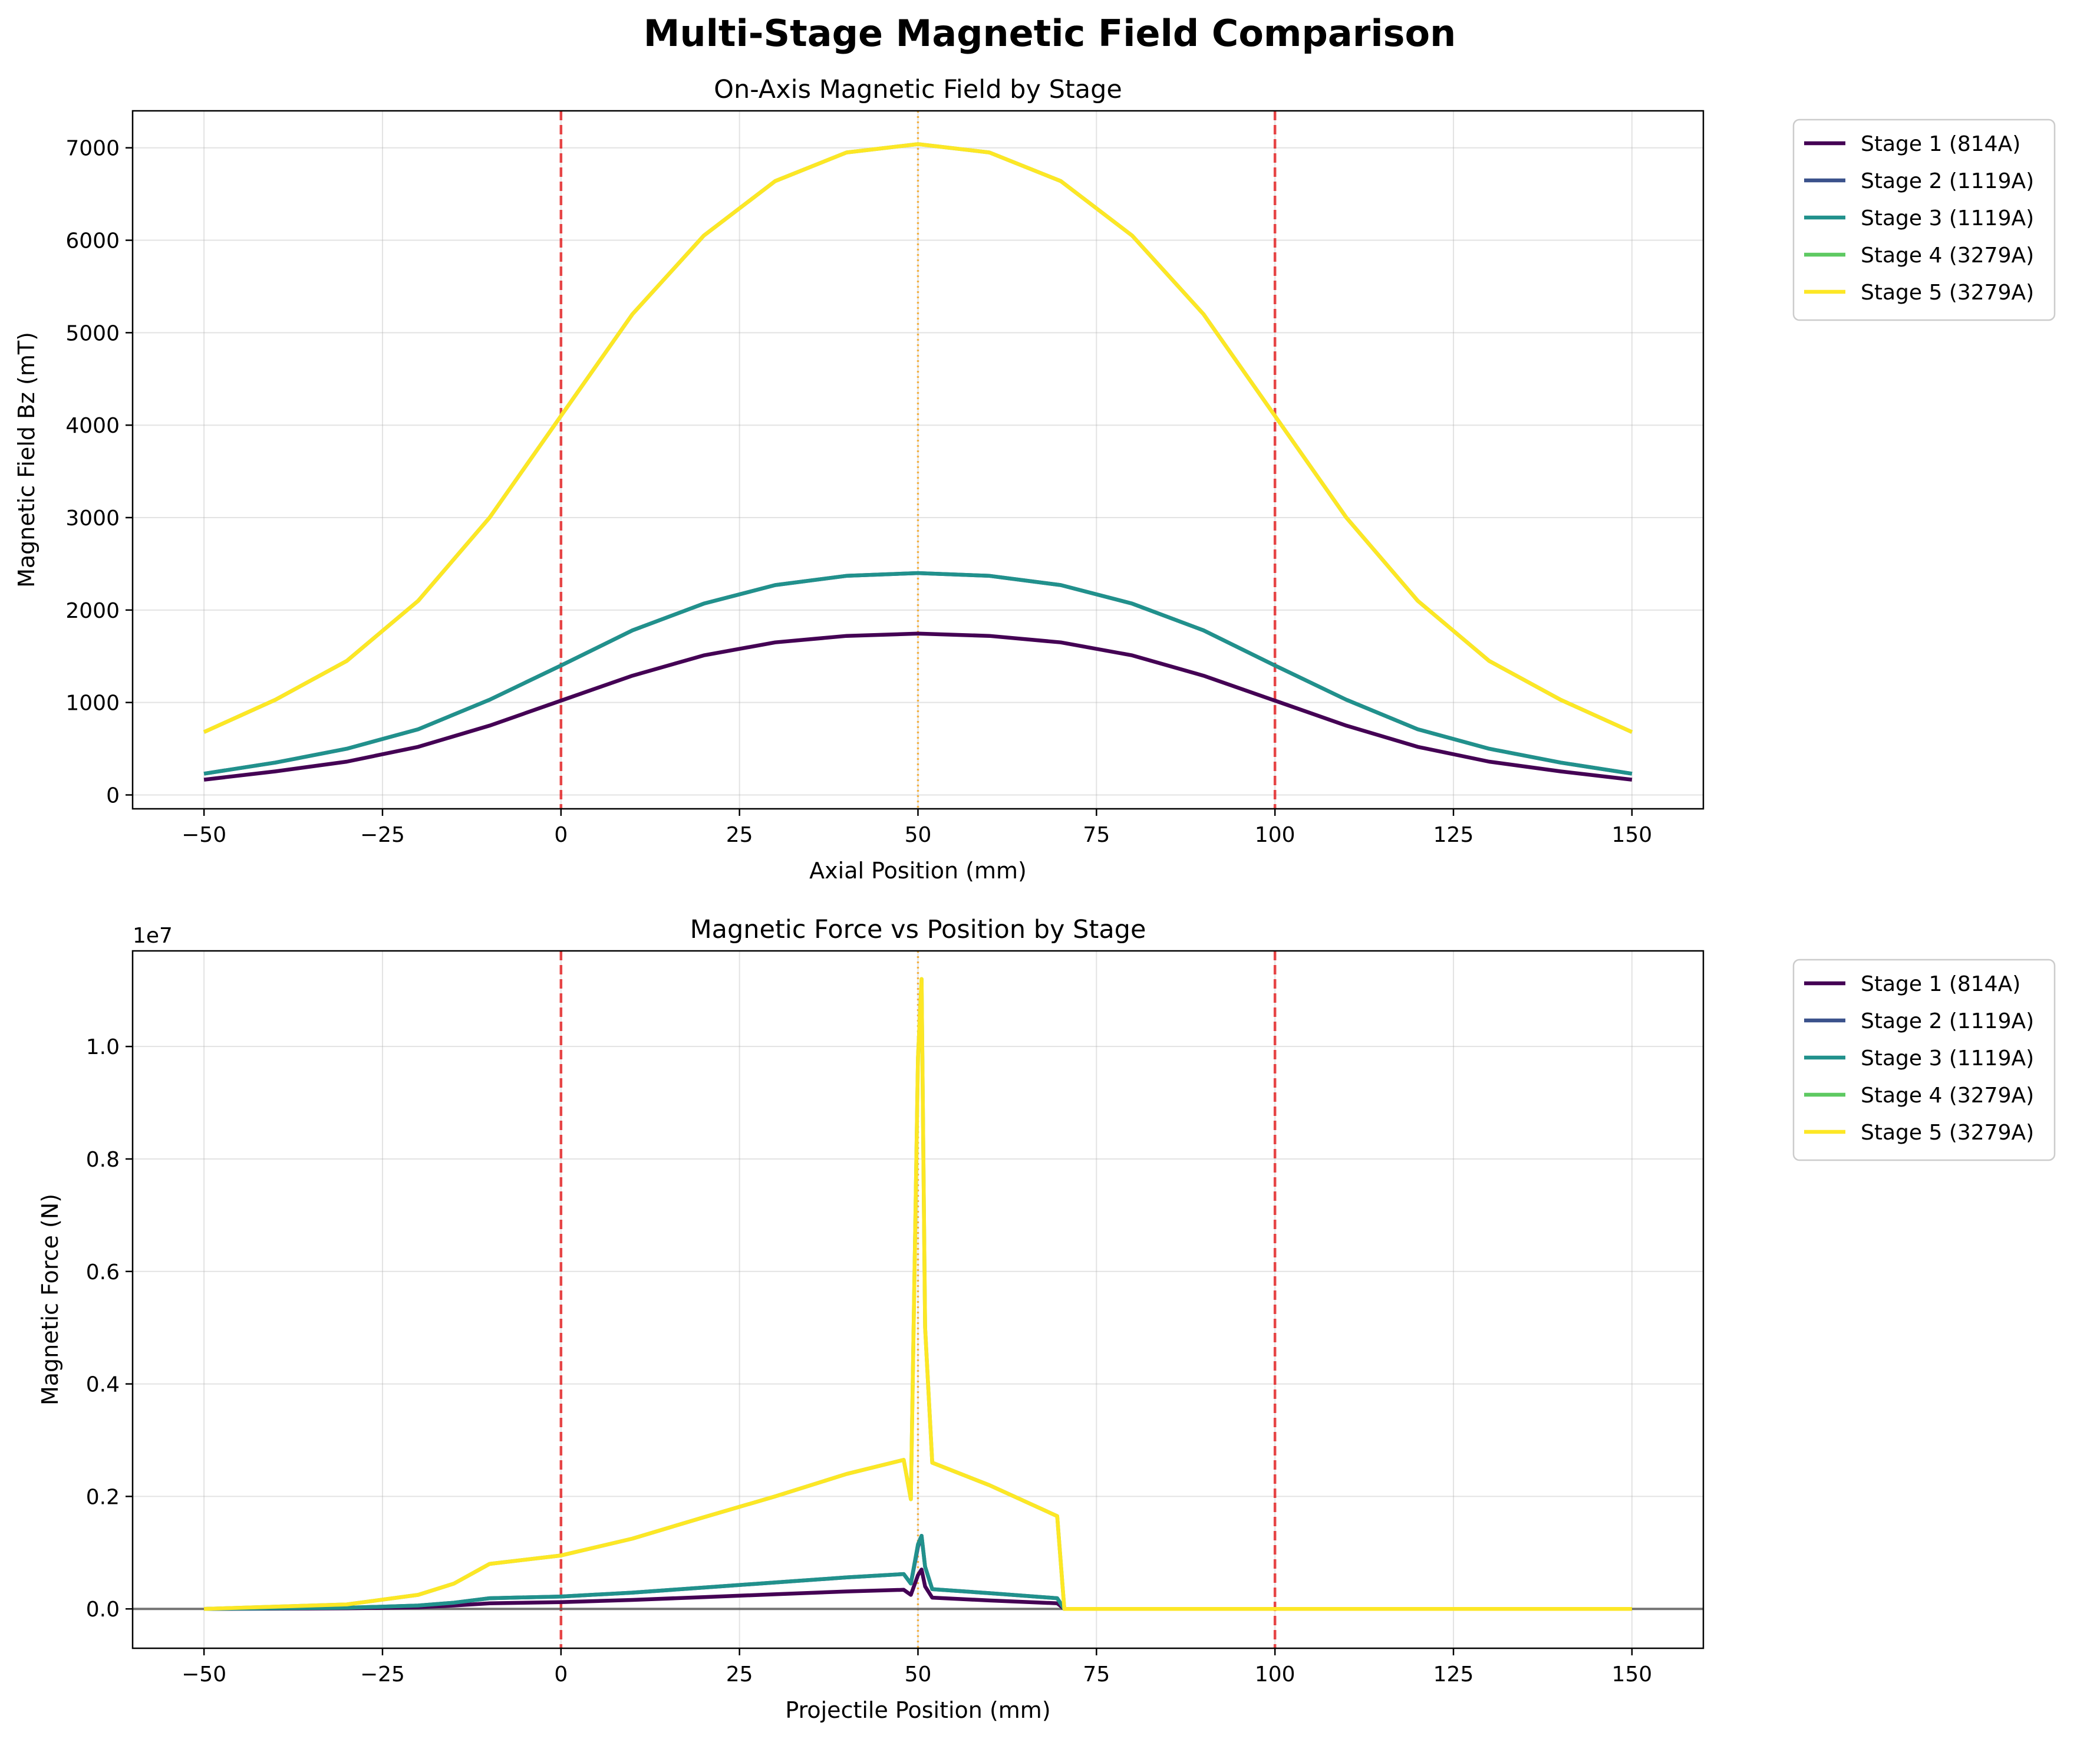  I want to click on y-tick-label: 6000, so click(92, 241).